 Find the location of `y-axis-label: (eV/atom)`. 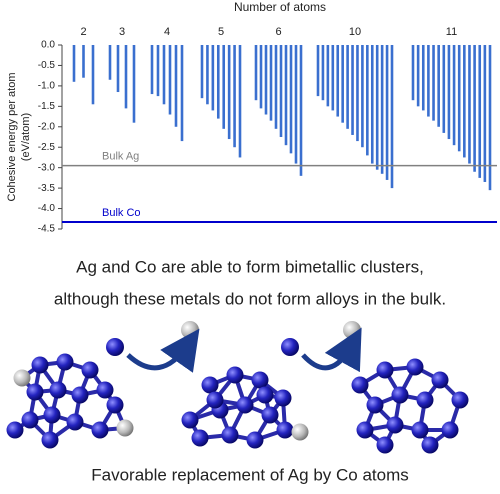

y-axis-label: (eV/atom) is located at coordinates (26, 137).